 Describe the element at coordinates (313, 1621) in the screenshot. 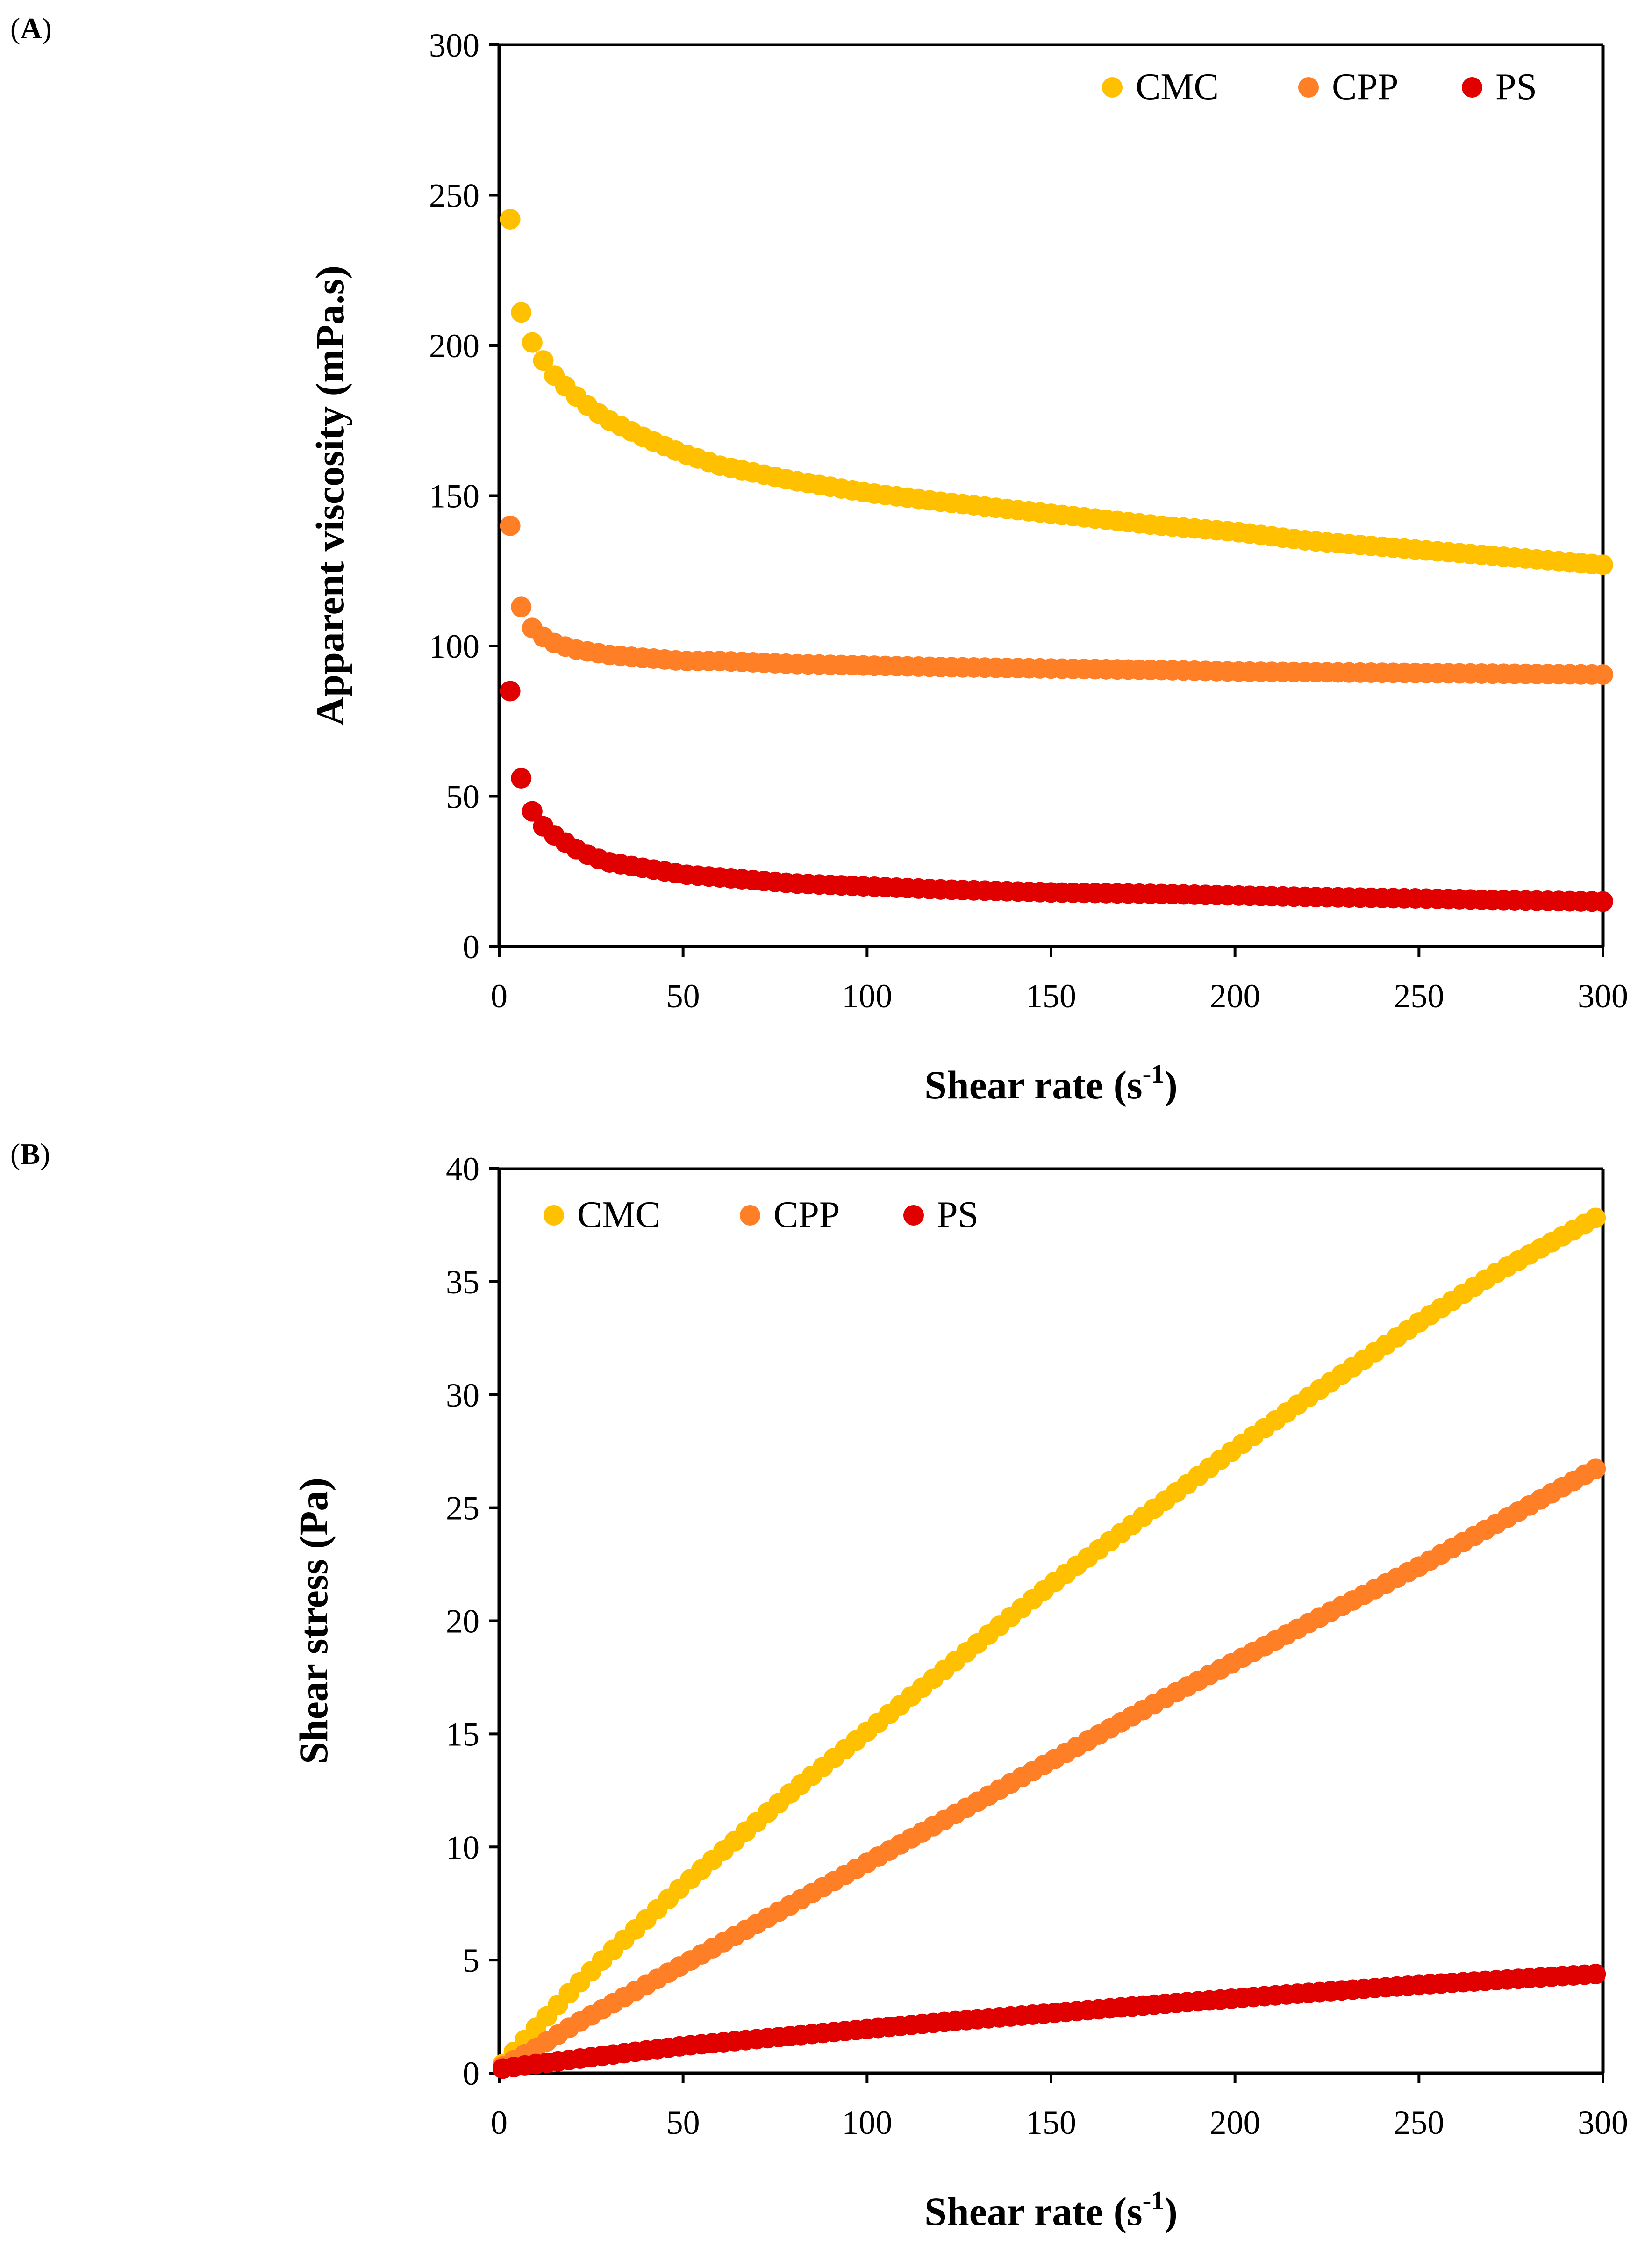

I see `y-axis-title: Shear stress (Pa)` at that location.